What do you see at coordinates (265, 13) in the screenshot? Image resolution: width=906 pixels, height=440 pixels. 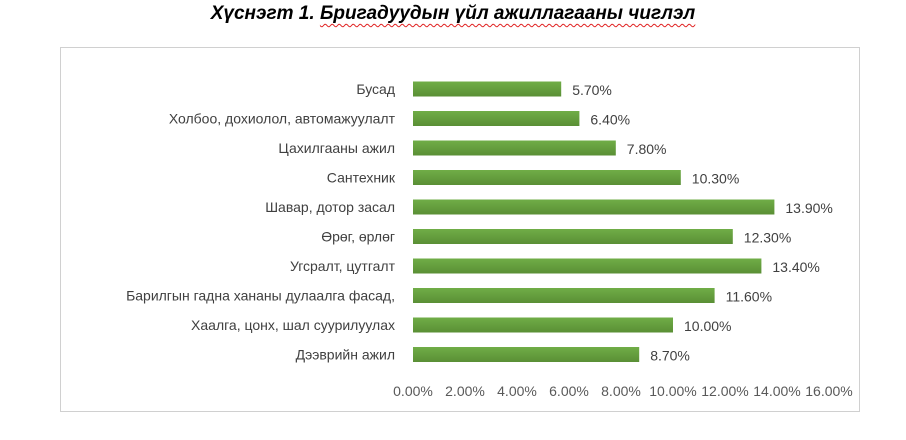 I see `chart-title-prefix: Хүснэгт 1.` at bounding box center [265, 13].